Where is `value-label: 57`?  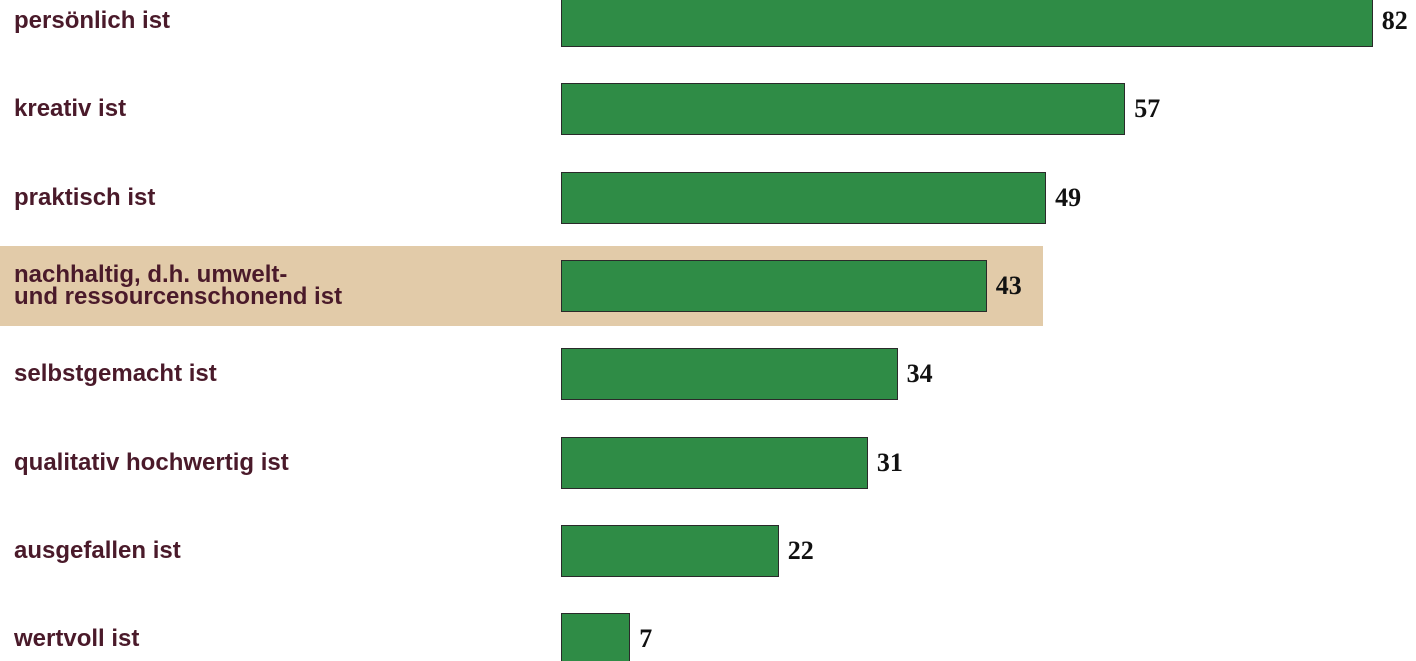
value-label: 57 is located at coordinates (1147, 109).